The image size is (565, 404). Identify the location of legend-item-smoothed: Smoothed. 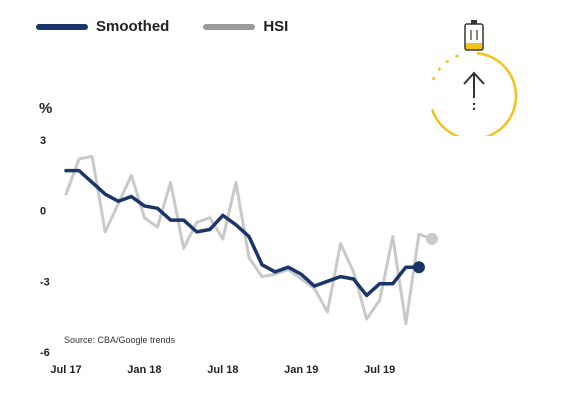
(102, 26).